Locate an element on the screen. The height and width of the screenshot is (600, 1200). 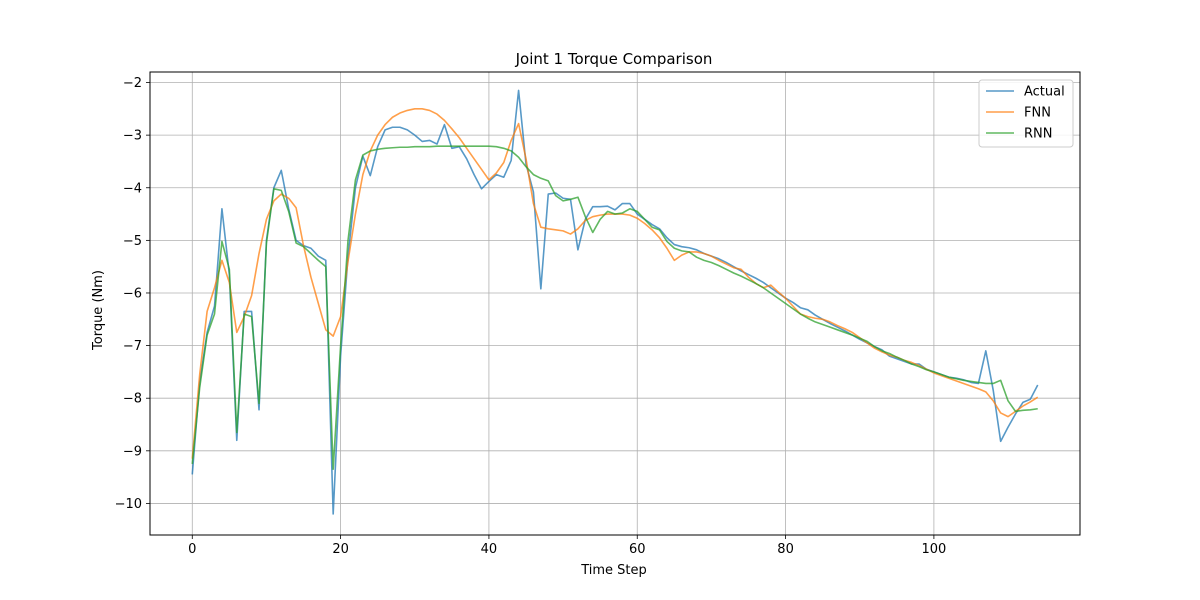
x-tick-label: 60 is located at coordinates (637, 549).